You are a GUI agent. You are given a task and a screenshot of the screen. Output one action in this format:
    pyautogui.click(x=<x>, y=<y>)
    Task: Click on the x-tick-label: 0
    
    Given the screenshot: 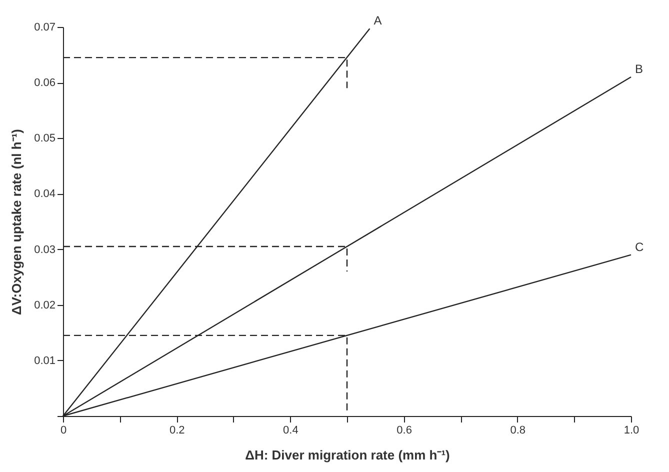 What is the action you would take?
    pyautogui.click(x=63, y=430)
    